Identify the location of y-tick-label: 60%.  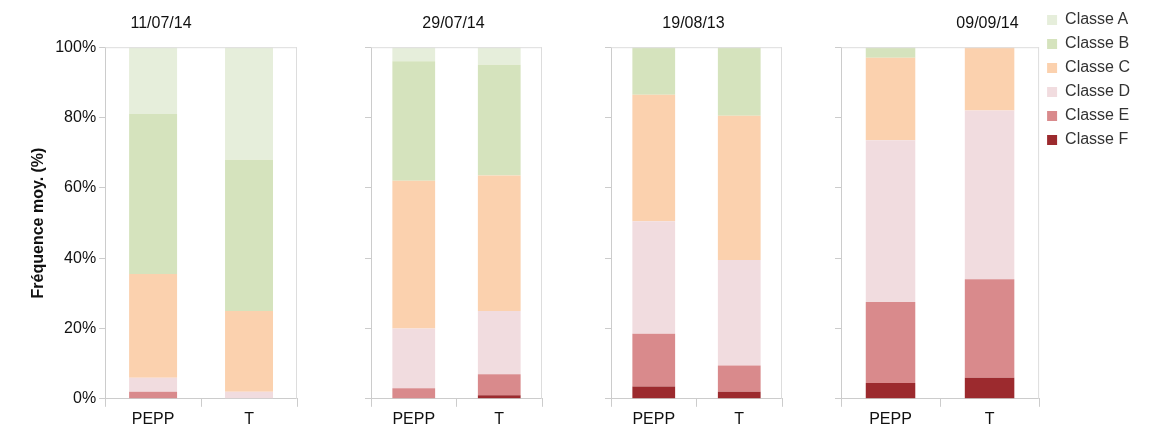
(80, 187).